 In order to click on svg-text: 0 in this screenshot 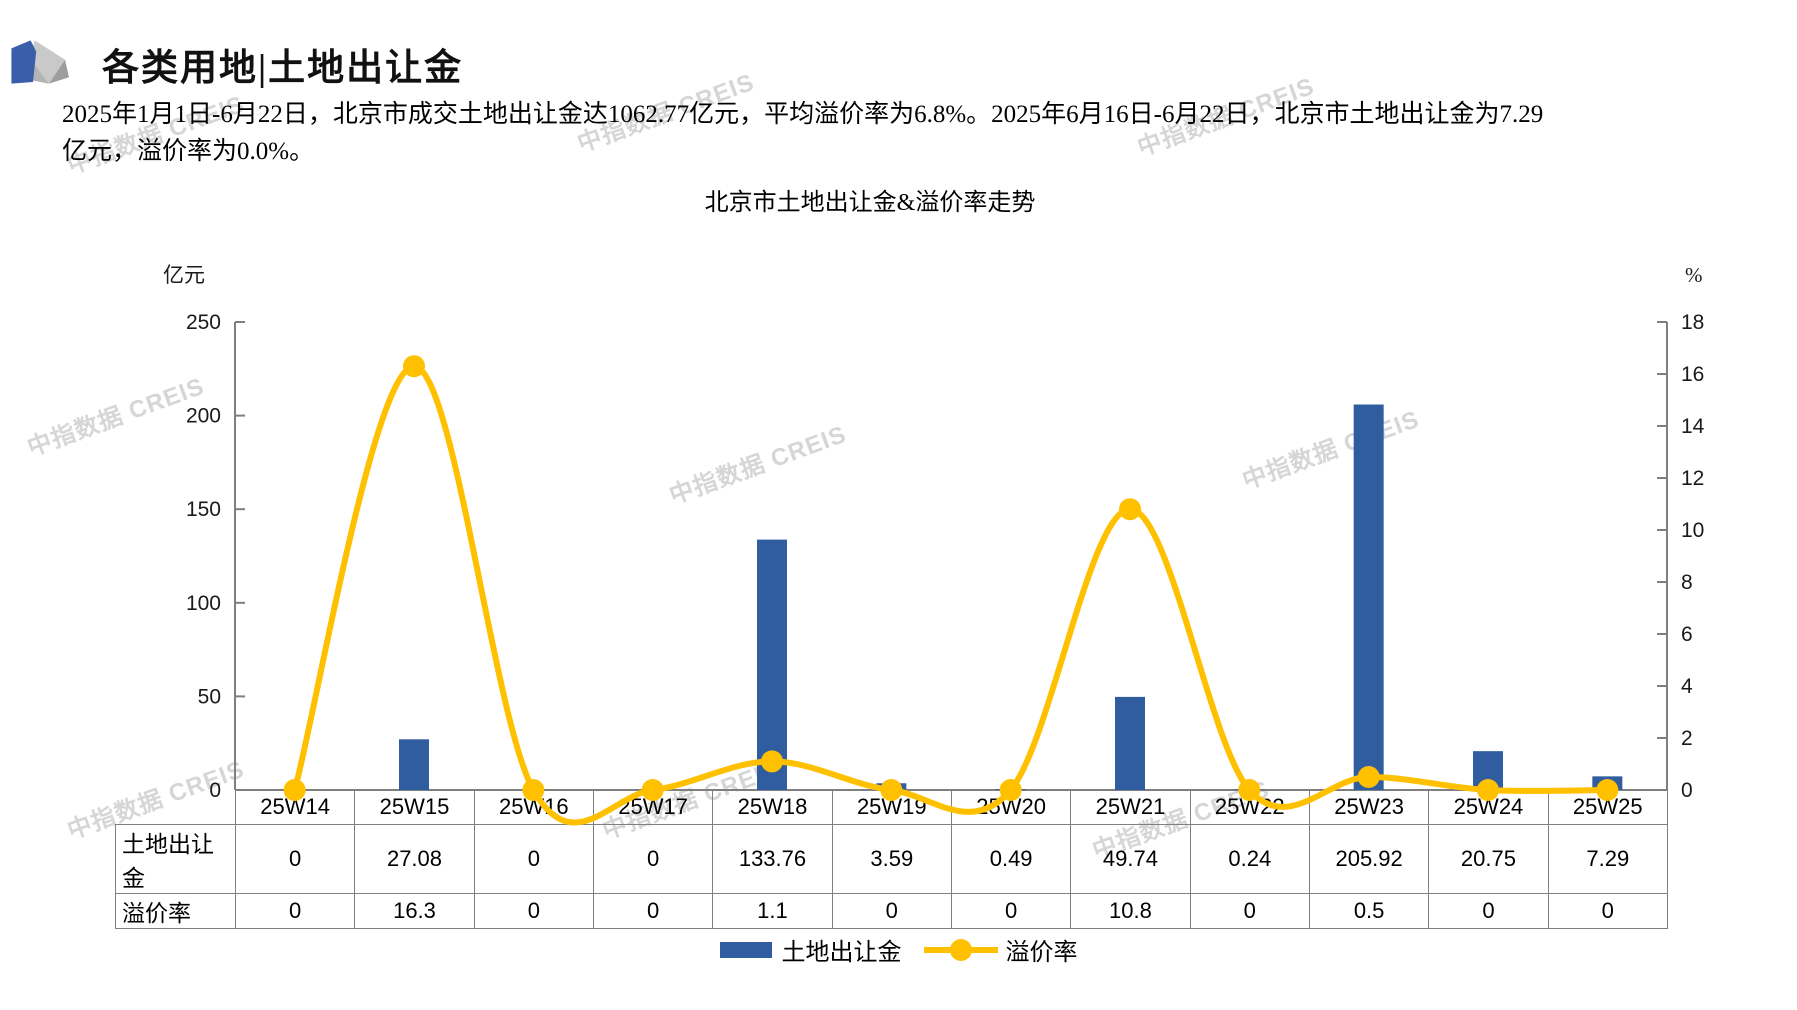, I will do `click(1687, 790)`.